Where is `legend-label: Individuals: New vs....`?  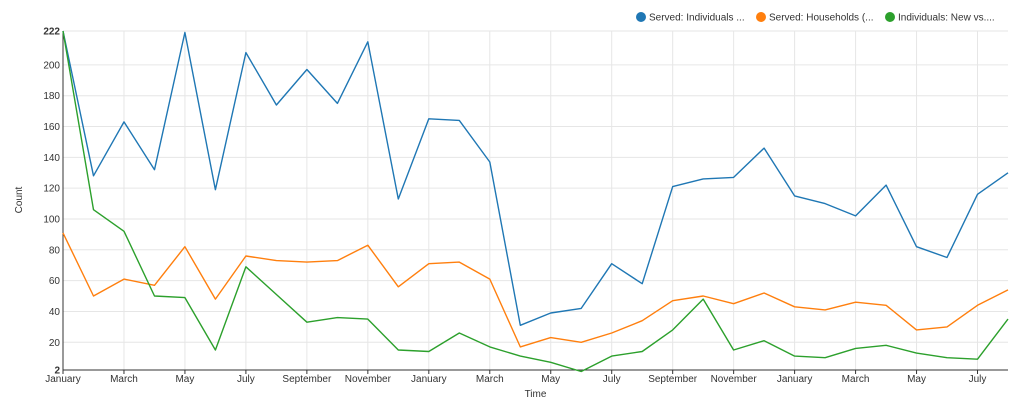
legend-label: Individuals: New vs.... is located at coordinates (946, 18).